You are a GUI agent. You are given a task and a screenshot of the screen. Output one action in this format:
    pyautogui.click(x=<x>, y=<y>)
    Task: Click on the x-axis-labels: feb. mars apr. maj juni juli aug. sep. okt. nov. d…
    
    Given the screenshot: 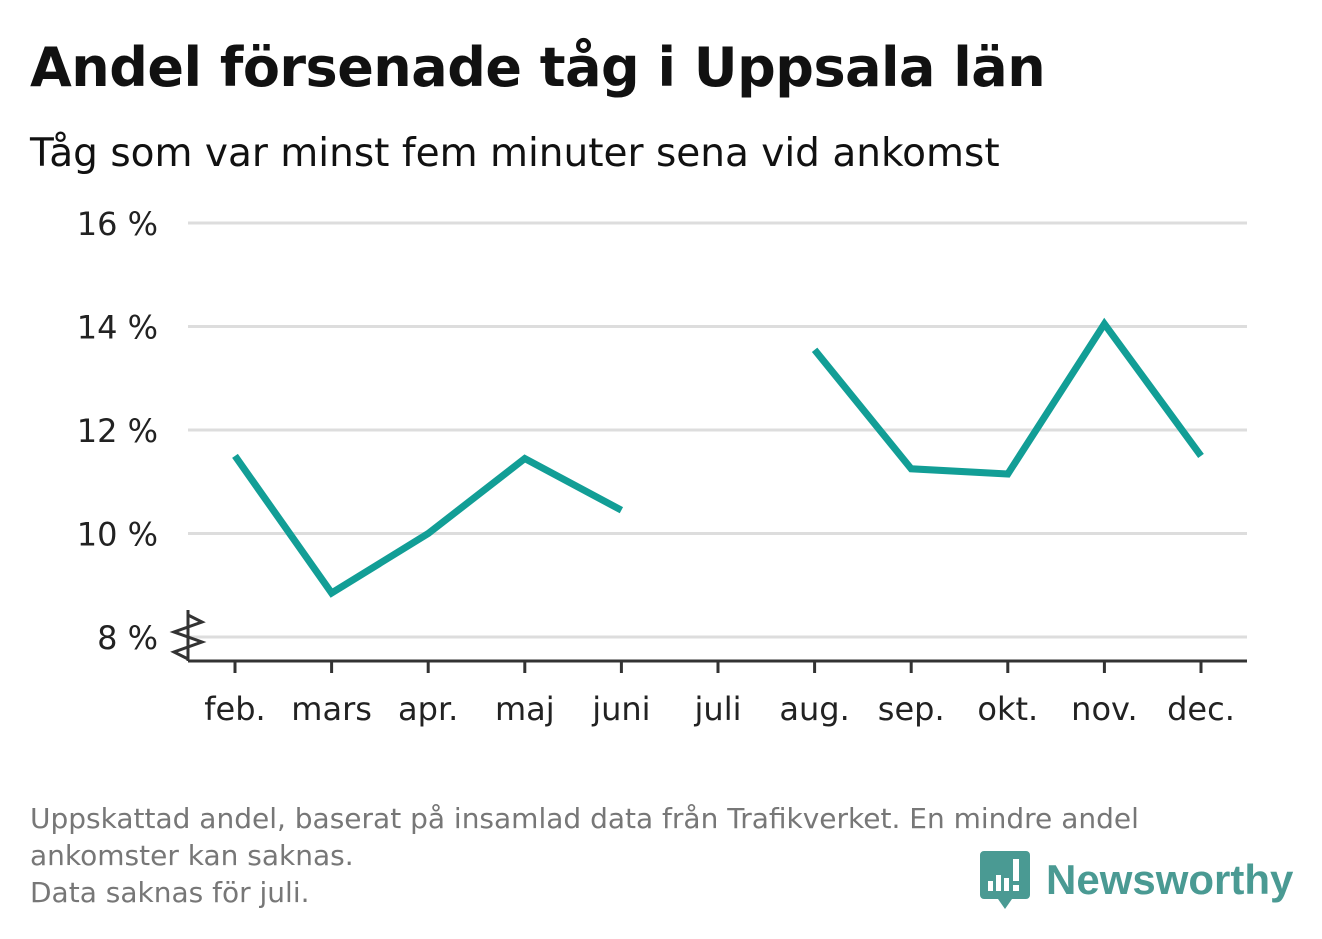 What is the action you would take?
    pyautogui.click(x=719, y=709)
    